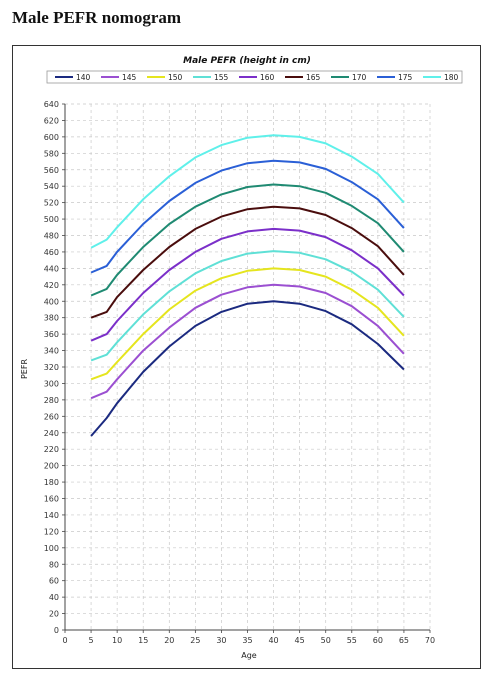 This screenshot has width=493, height=679. Describe the element at coordinates (143, 640) in the screenshot. I see `x-tick-label: 15` at that location.